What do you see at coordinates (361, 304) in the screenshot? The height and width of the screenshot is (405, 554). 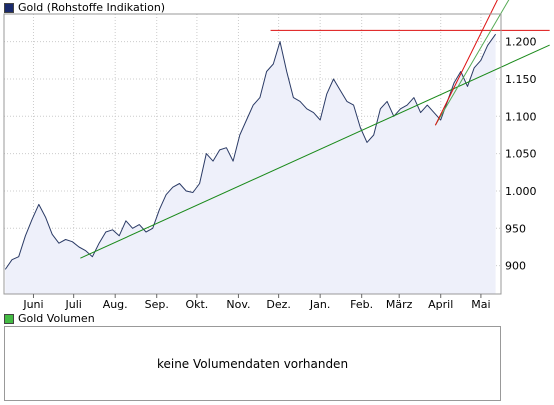 I see `x-tick-label: Feb.` at bounding box center [361, 304].